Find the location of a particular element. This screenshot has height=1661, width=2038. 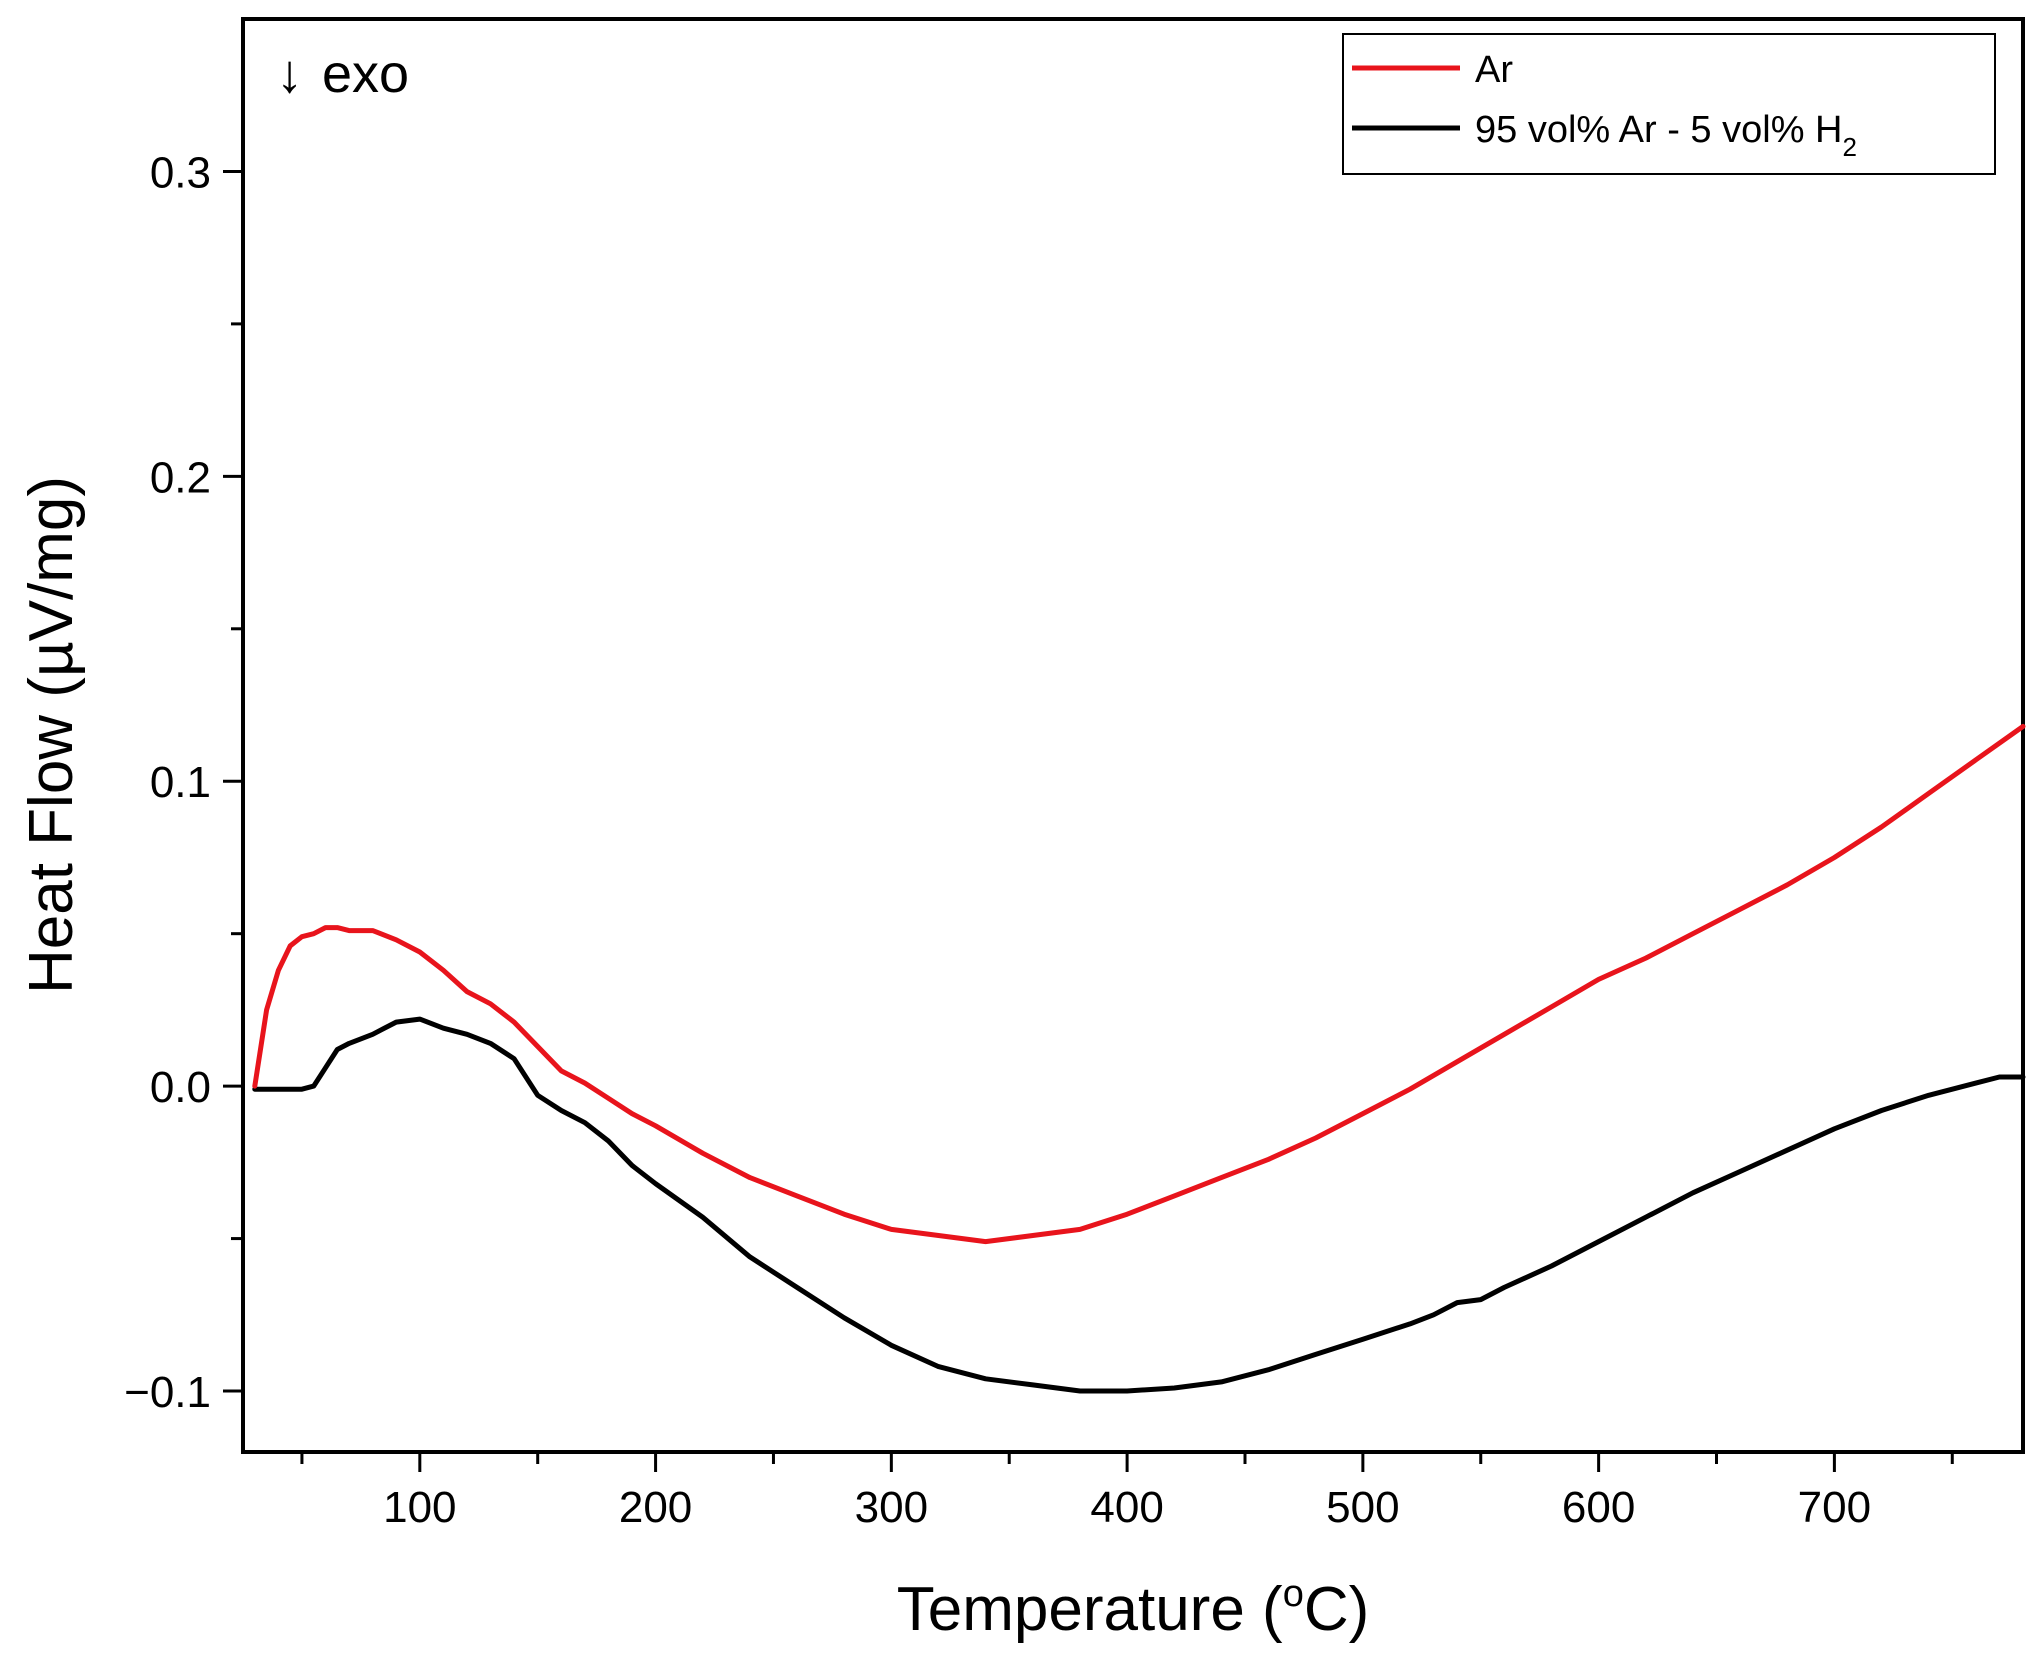

x-axis-title-end: C) is located at coordinates (1336, 1609).